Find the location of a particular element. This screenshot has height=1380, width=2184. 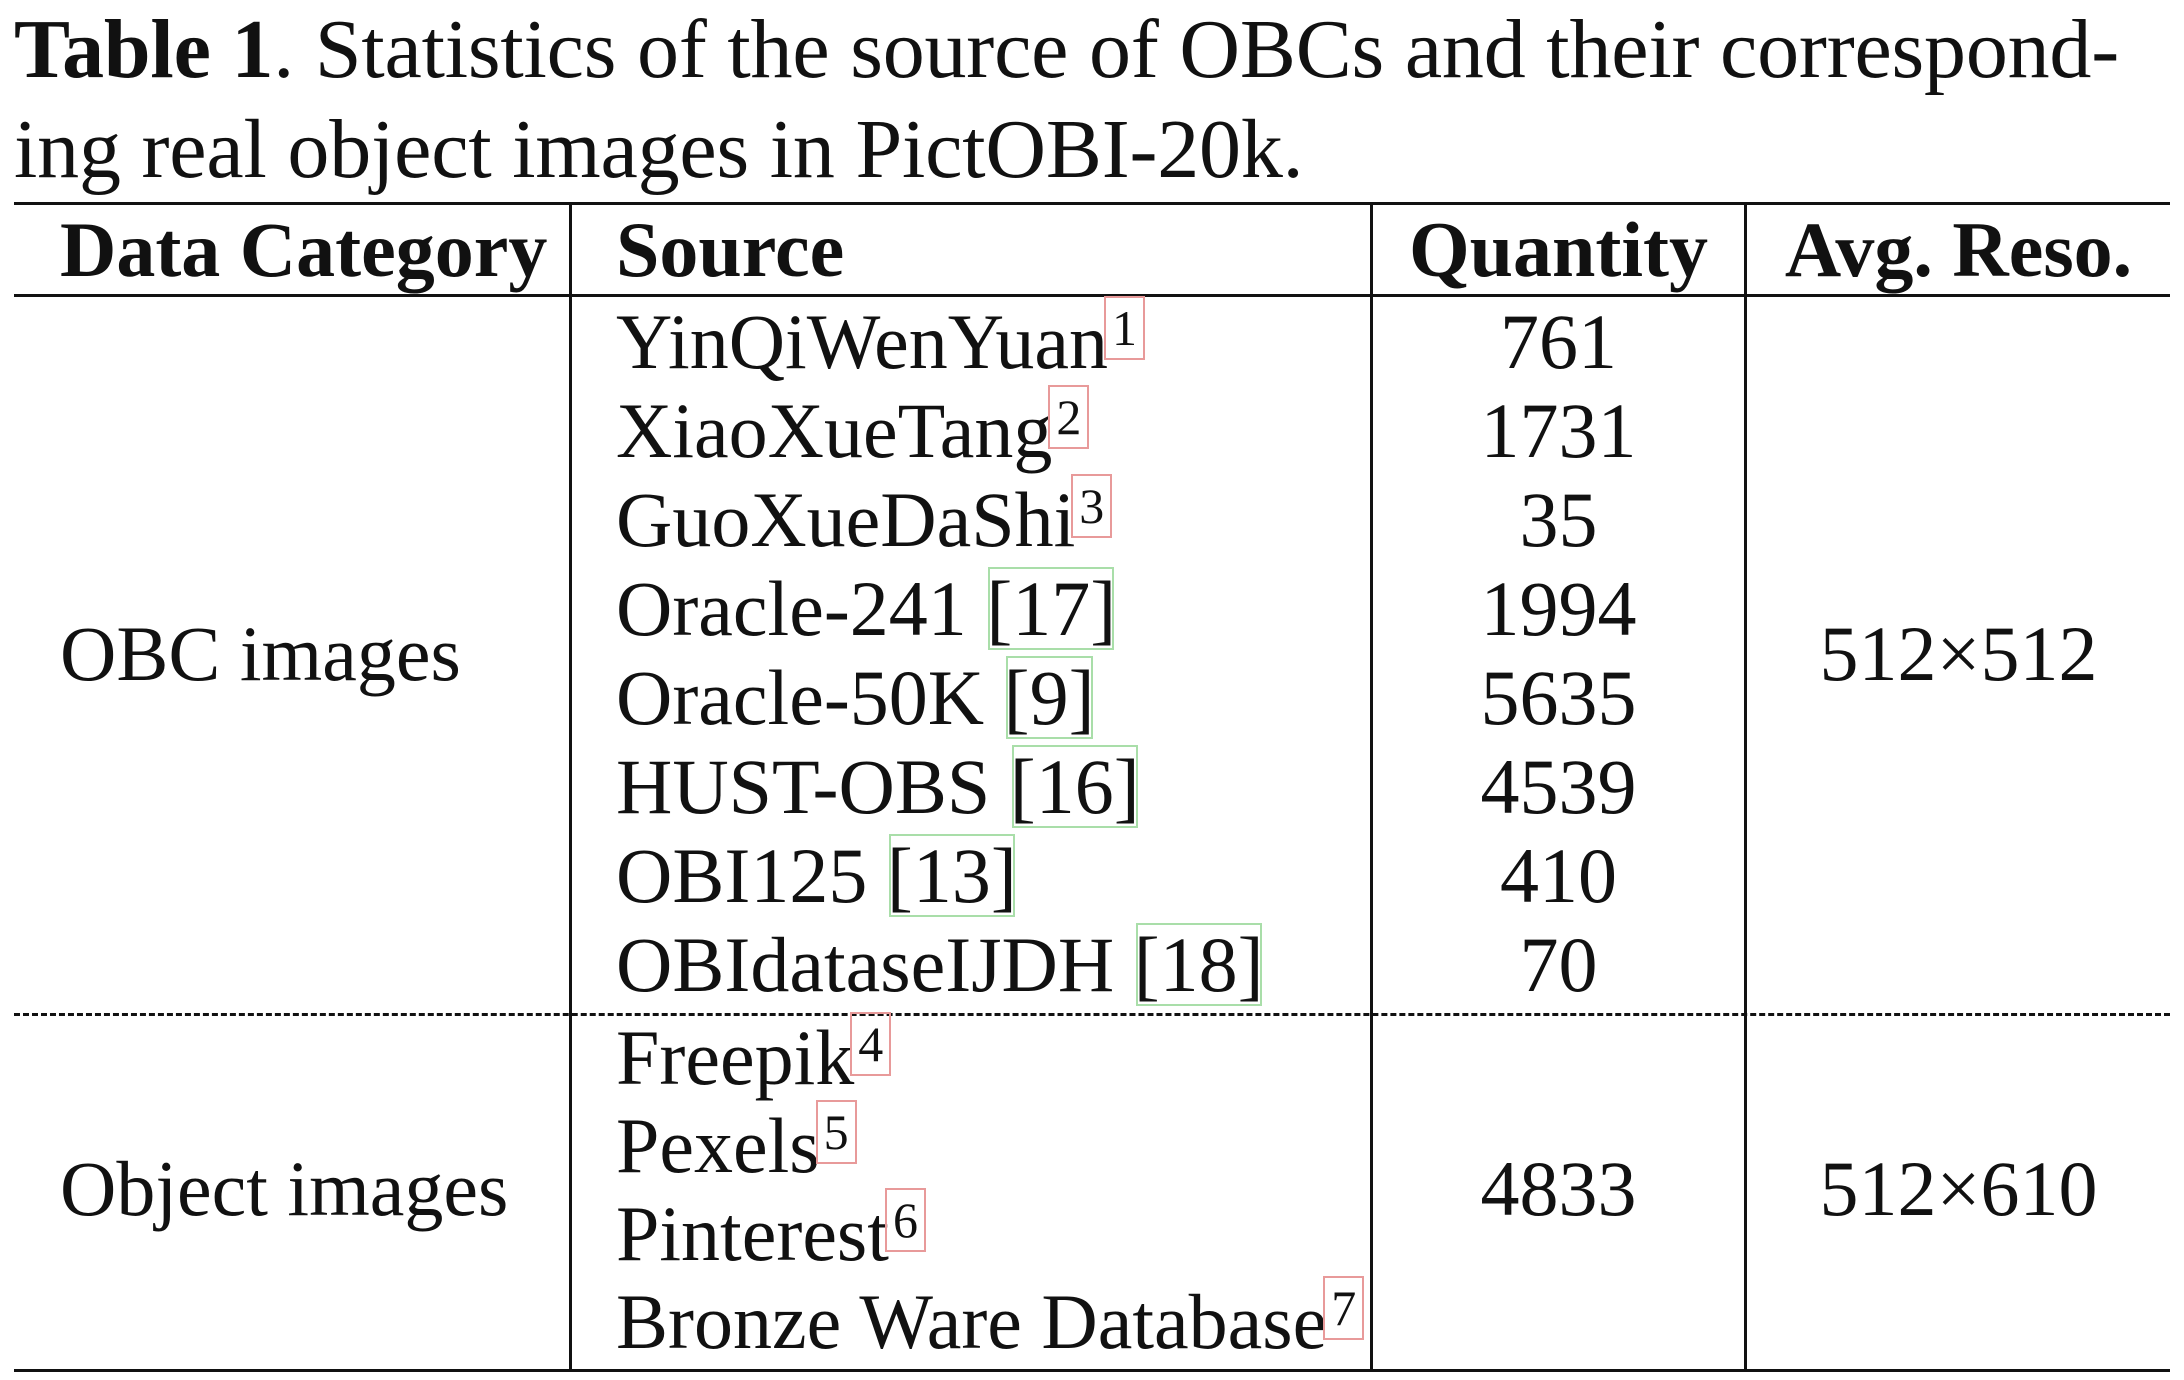

table-row: Oracle-50K [9] is located at coordinates (855, 698).